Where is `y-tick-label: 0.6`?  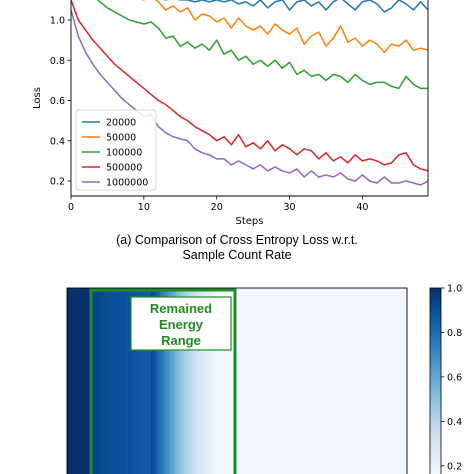 y-tick-label: 0.6 is located at coordinates (57, 101).